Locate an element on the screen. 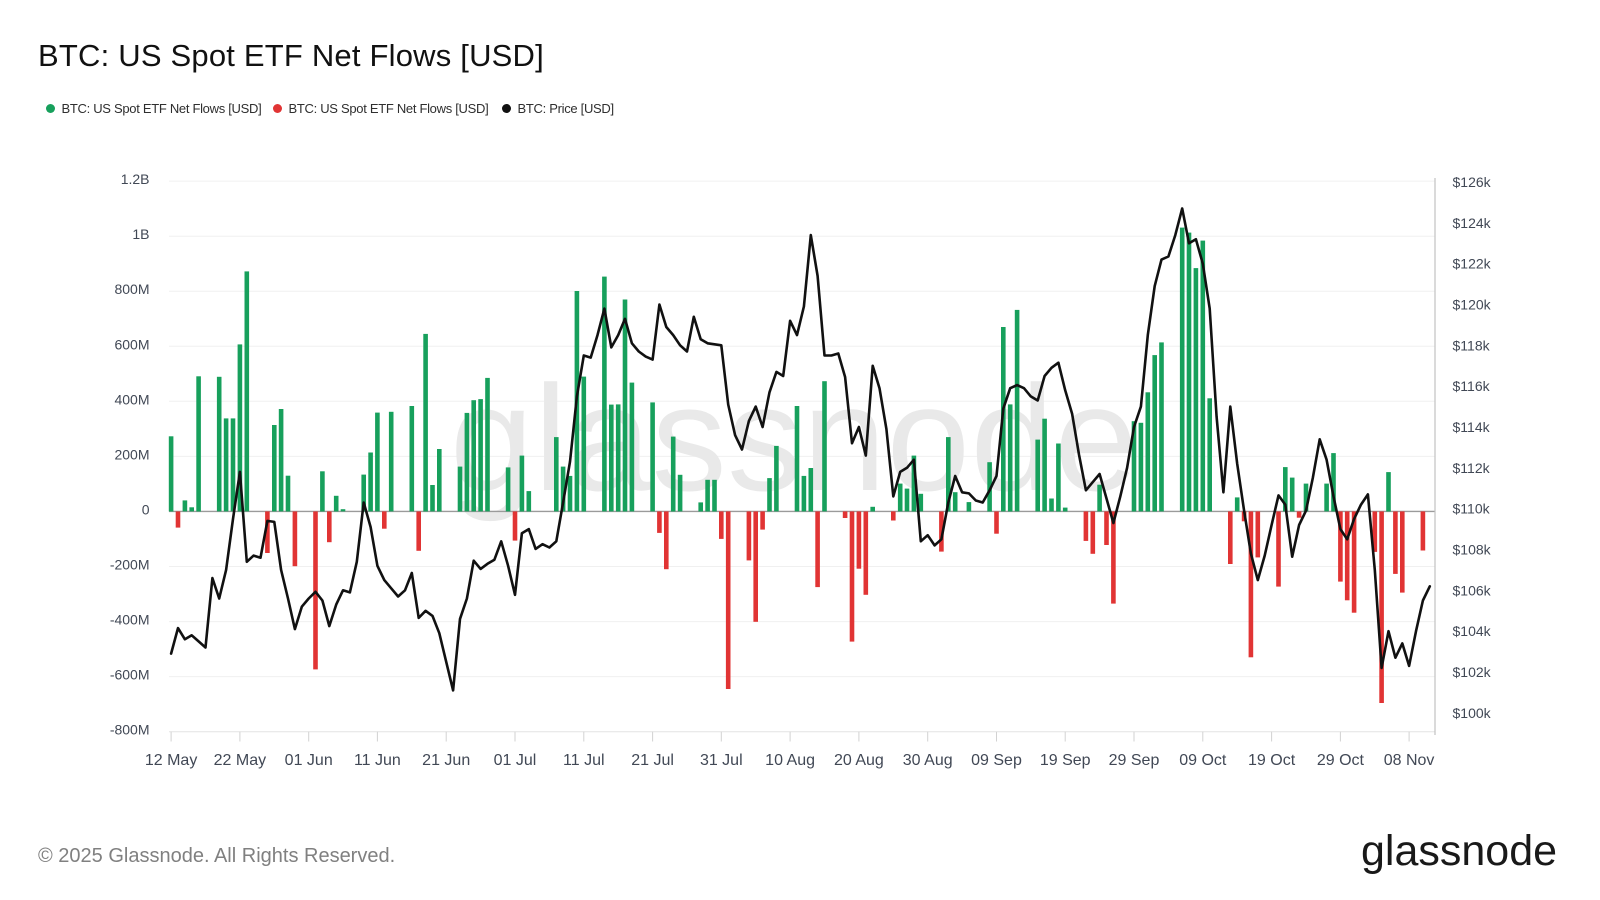 This screenshot has height=900, width=1600. svg-text: $106k is located at coordinates (1472, 590).